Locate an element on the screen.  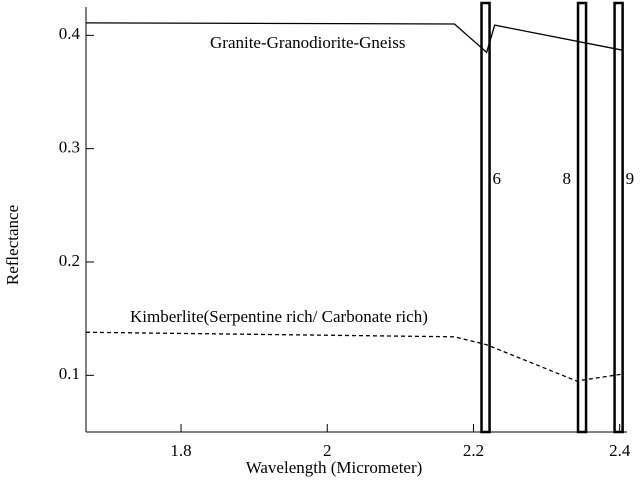
x-tick-label: 1.8 is located at coordinates (180, 450).